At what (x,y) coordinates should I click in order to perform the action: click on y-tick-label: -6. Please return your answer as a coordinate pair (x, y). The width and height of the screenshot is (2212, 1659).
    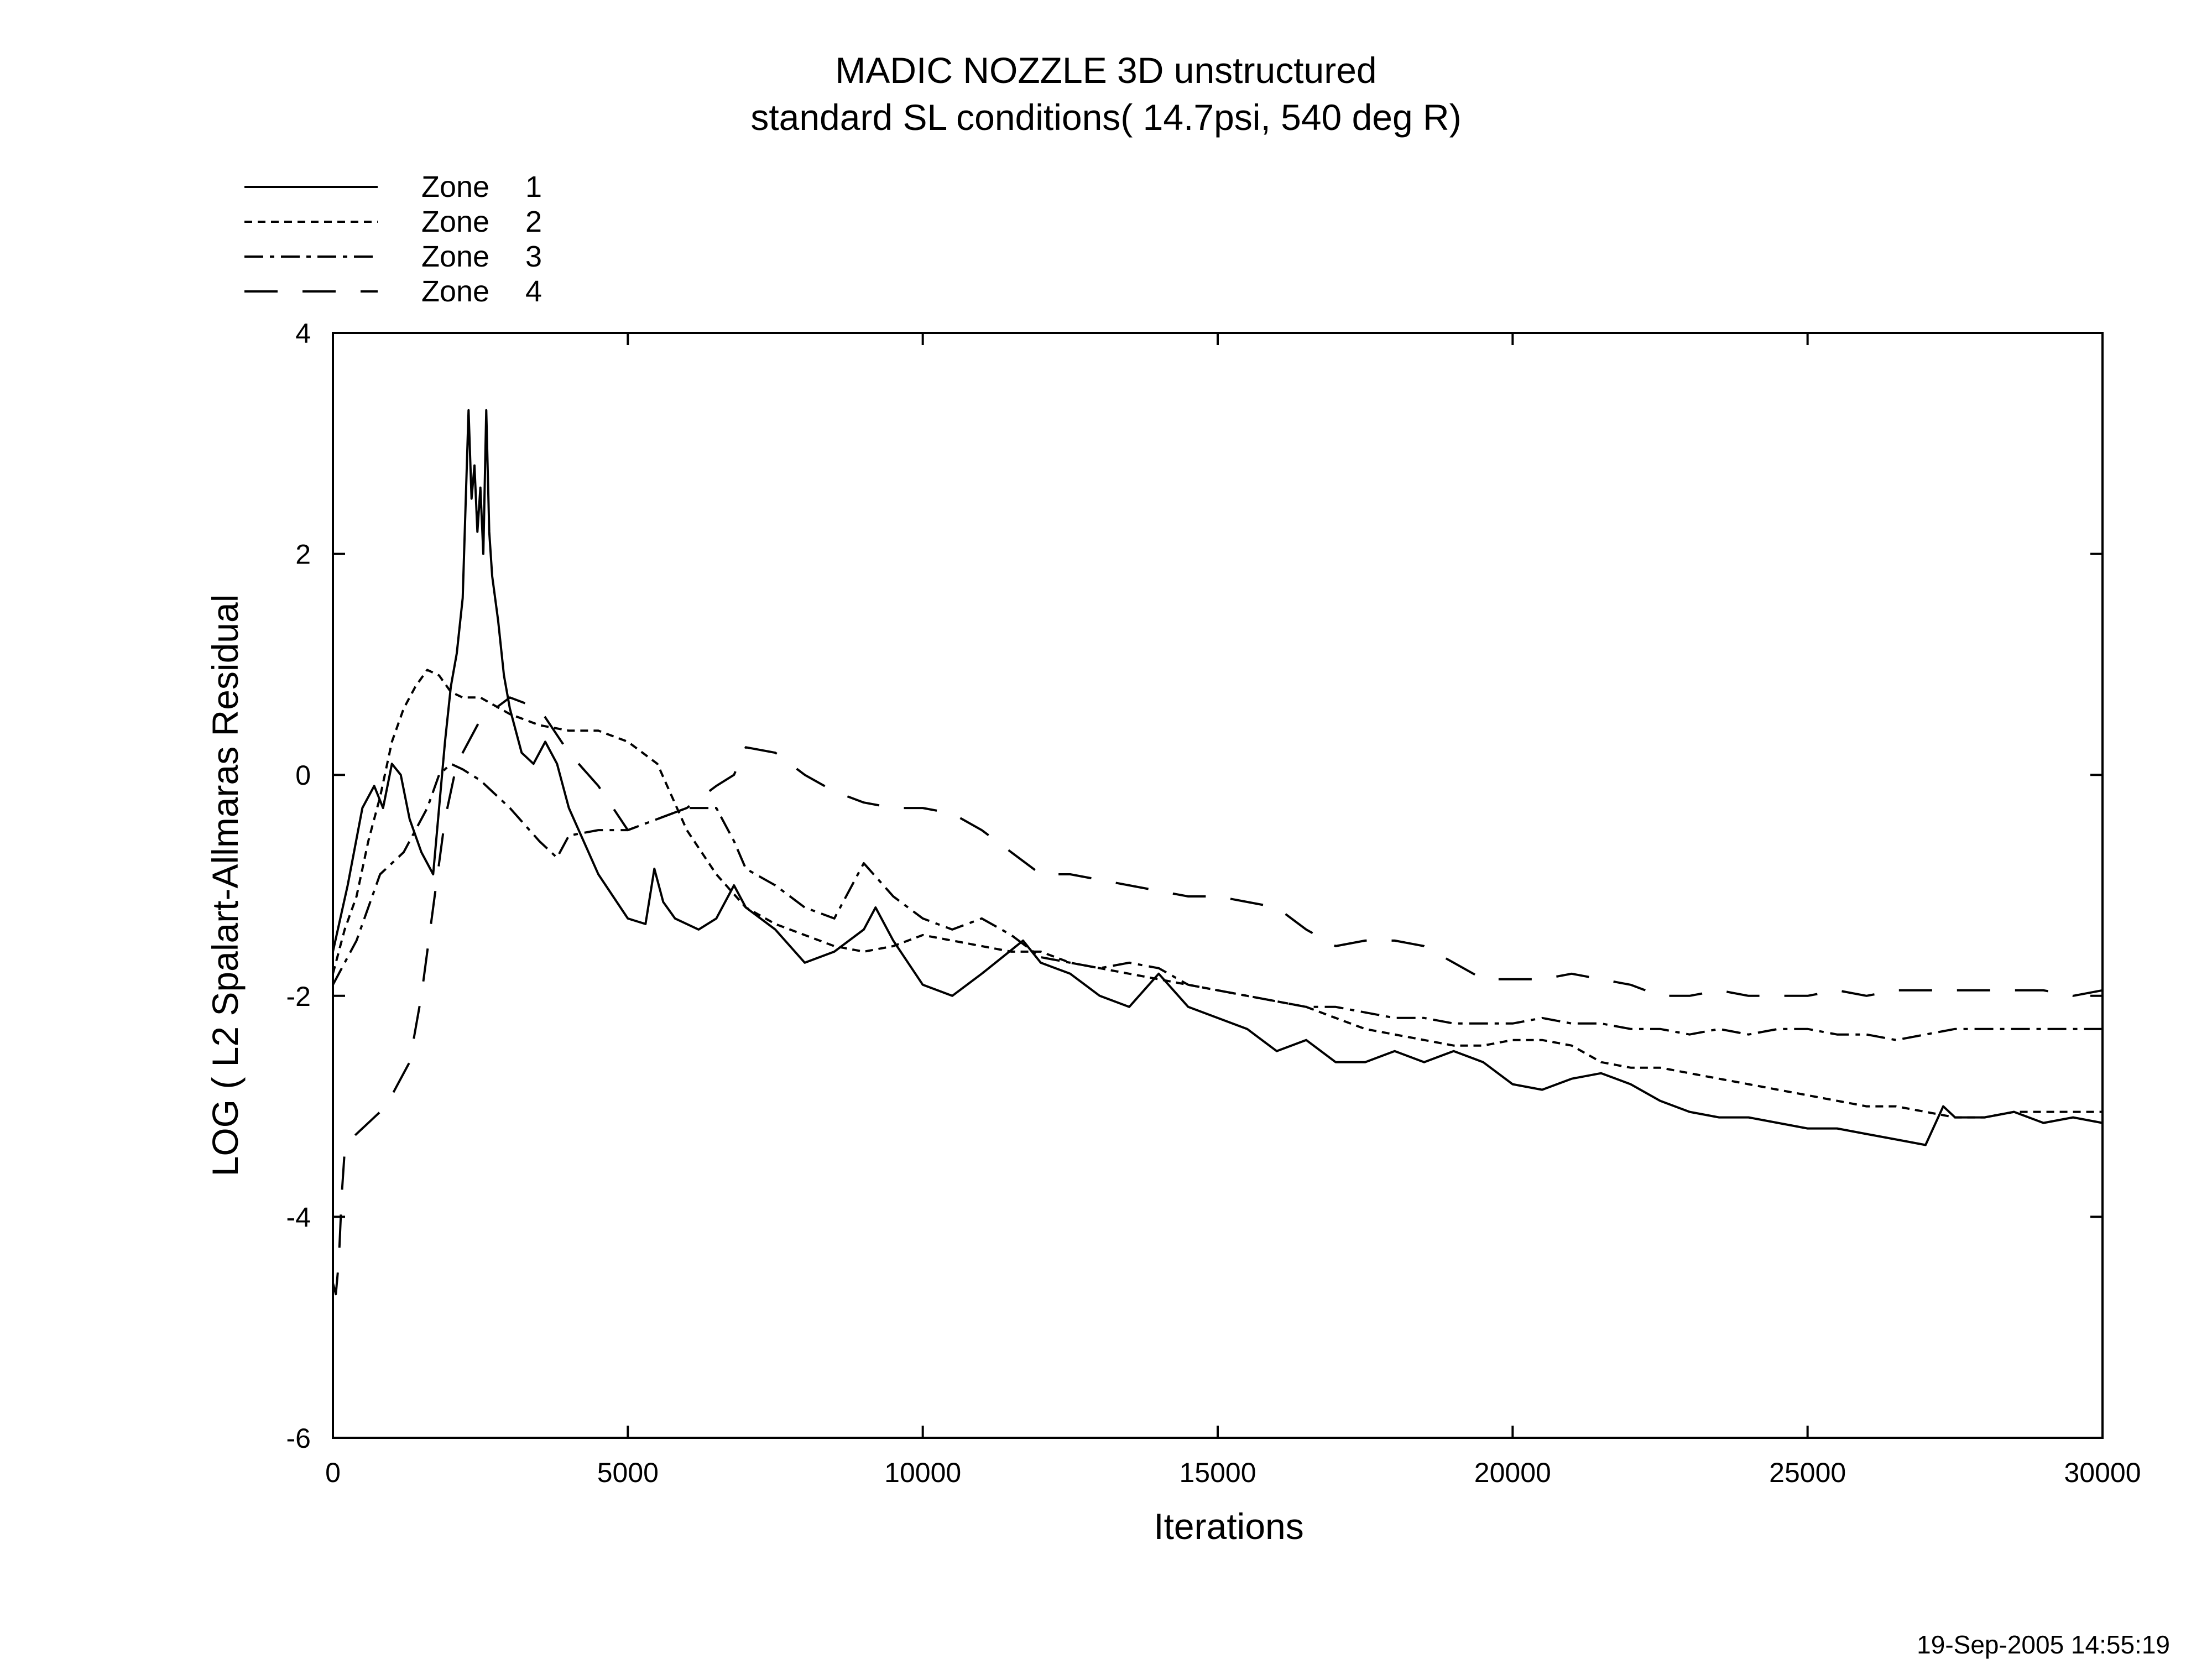
    Looking at the image, I should click on (299, 1438).